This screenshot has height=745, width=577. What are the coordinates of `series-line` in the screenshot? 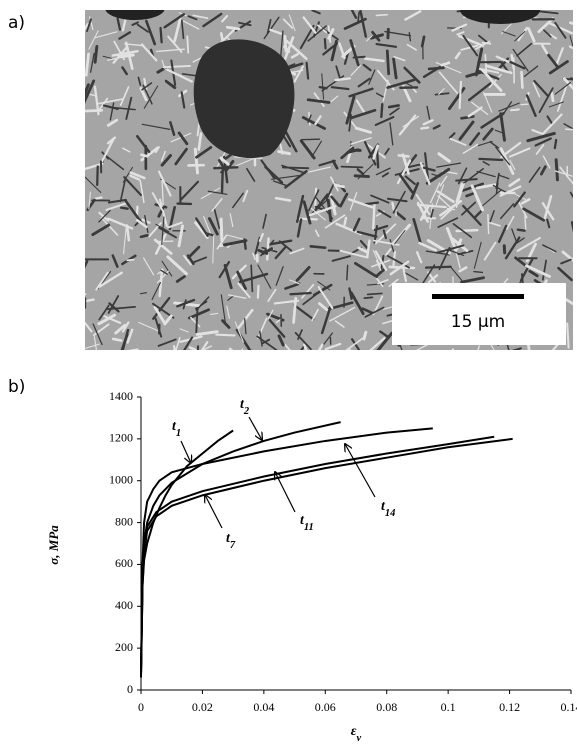 It's located at (240, 545).